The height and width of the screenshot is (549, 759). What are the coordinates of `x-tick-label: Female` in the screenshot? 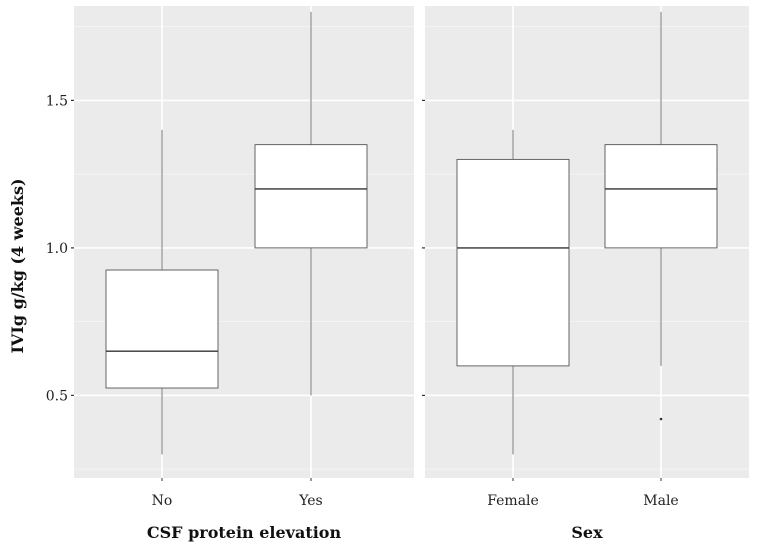 It's located at (513, 501).